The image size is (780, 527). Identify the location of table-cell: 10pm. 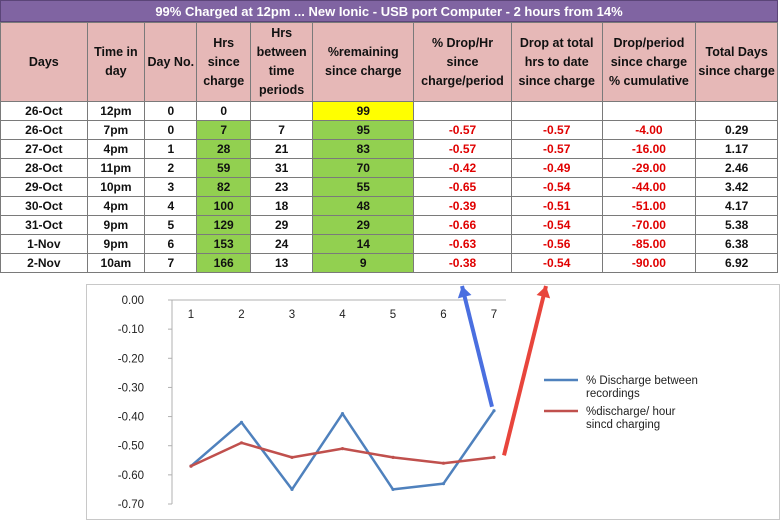
(116, 187).